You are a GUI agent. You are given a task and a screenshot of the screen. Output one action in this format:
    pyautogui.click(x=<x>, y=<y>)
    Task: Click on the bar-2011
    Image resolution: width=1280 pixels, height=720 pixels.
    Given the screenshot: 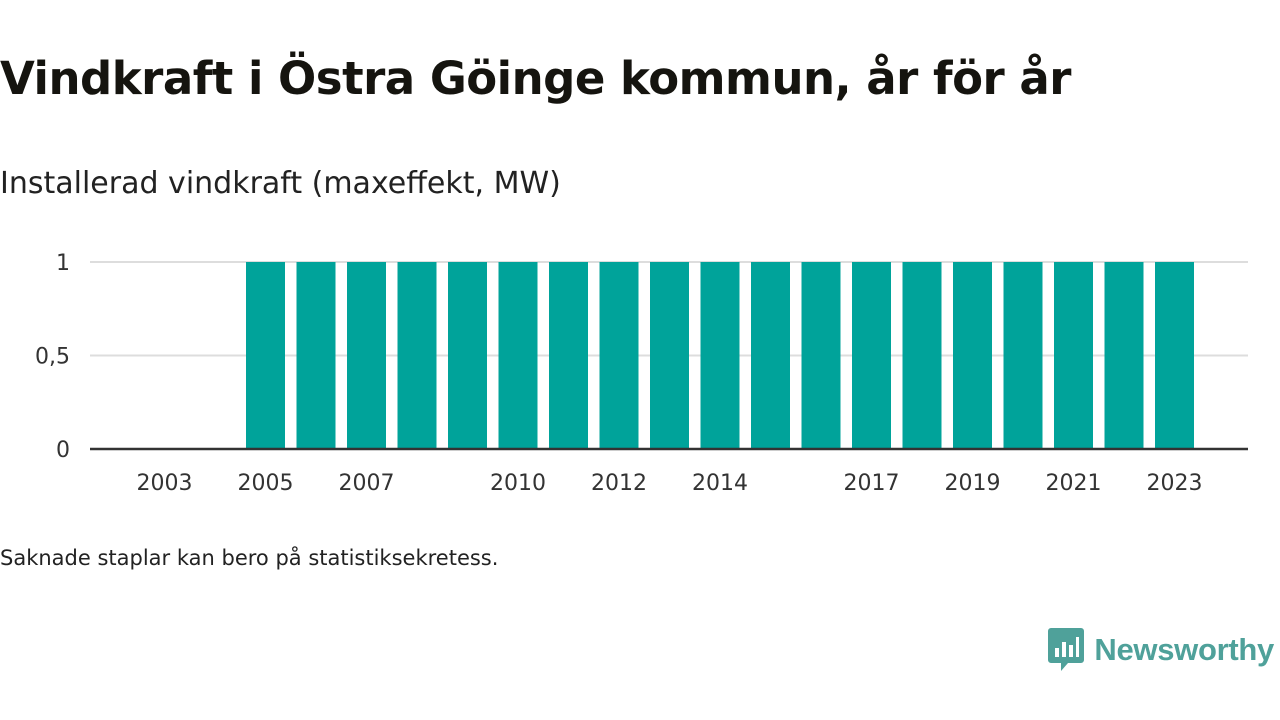 What is the action you would take?
    pyautogui.click(x=568, y=355)
    